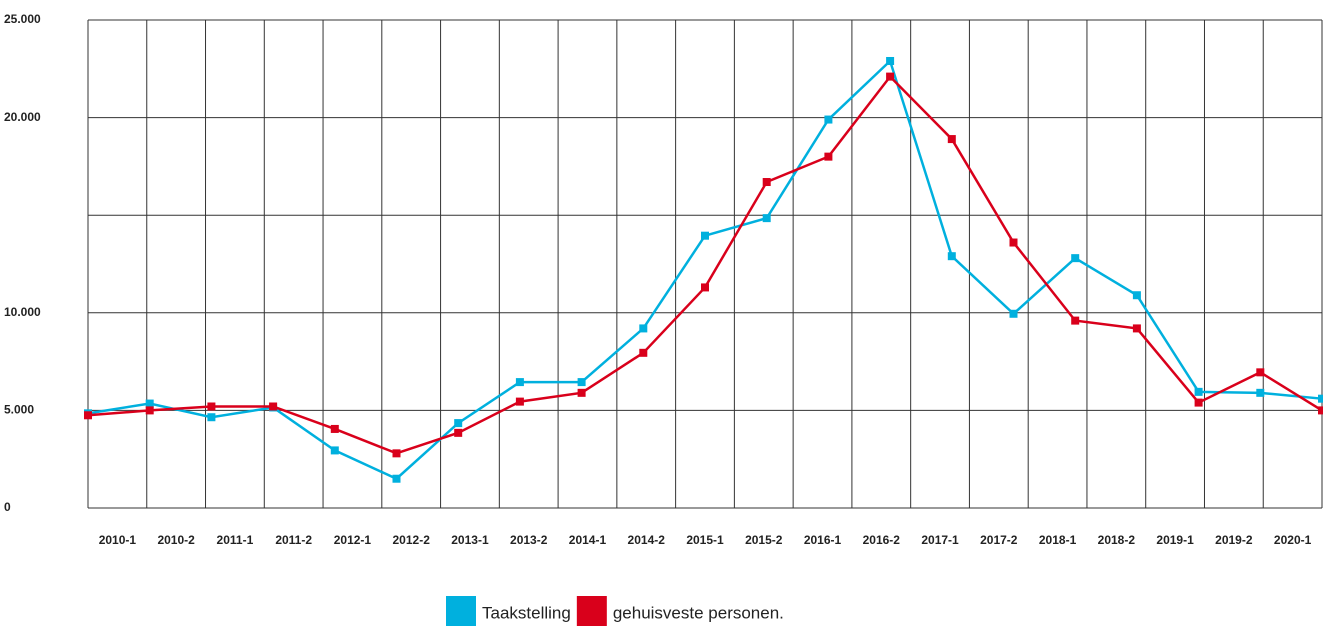 Image resolution: width=1323 pixels, height=626 pixels. What do you see at coordinates (22, 19) in the screenshot?
I see `y-tick-label: 25.000` at bounding box center [22, 19].